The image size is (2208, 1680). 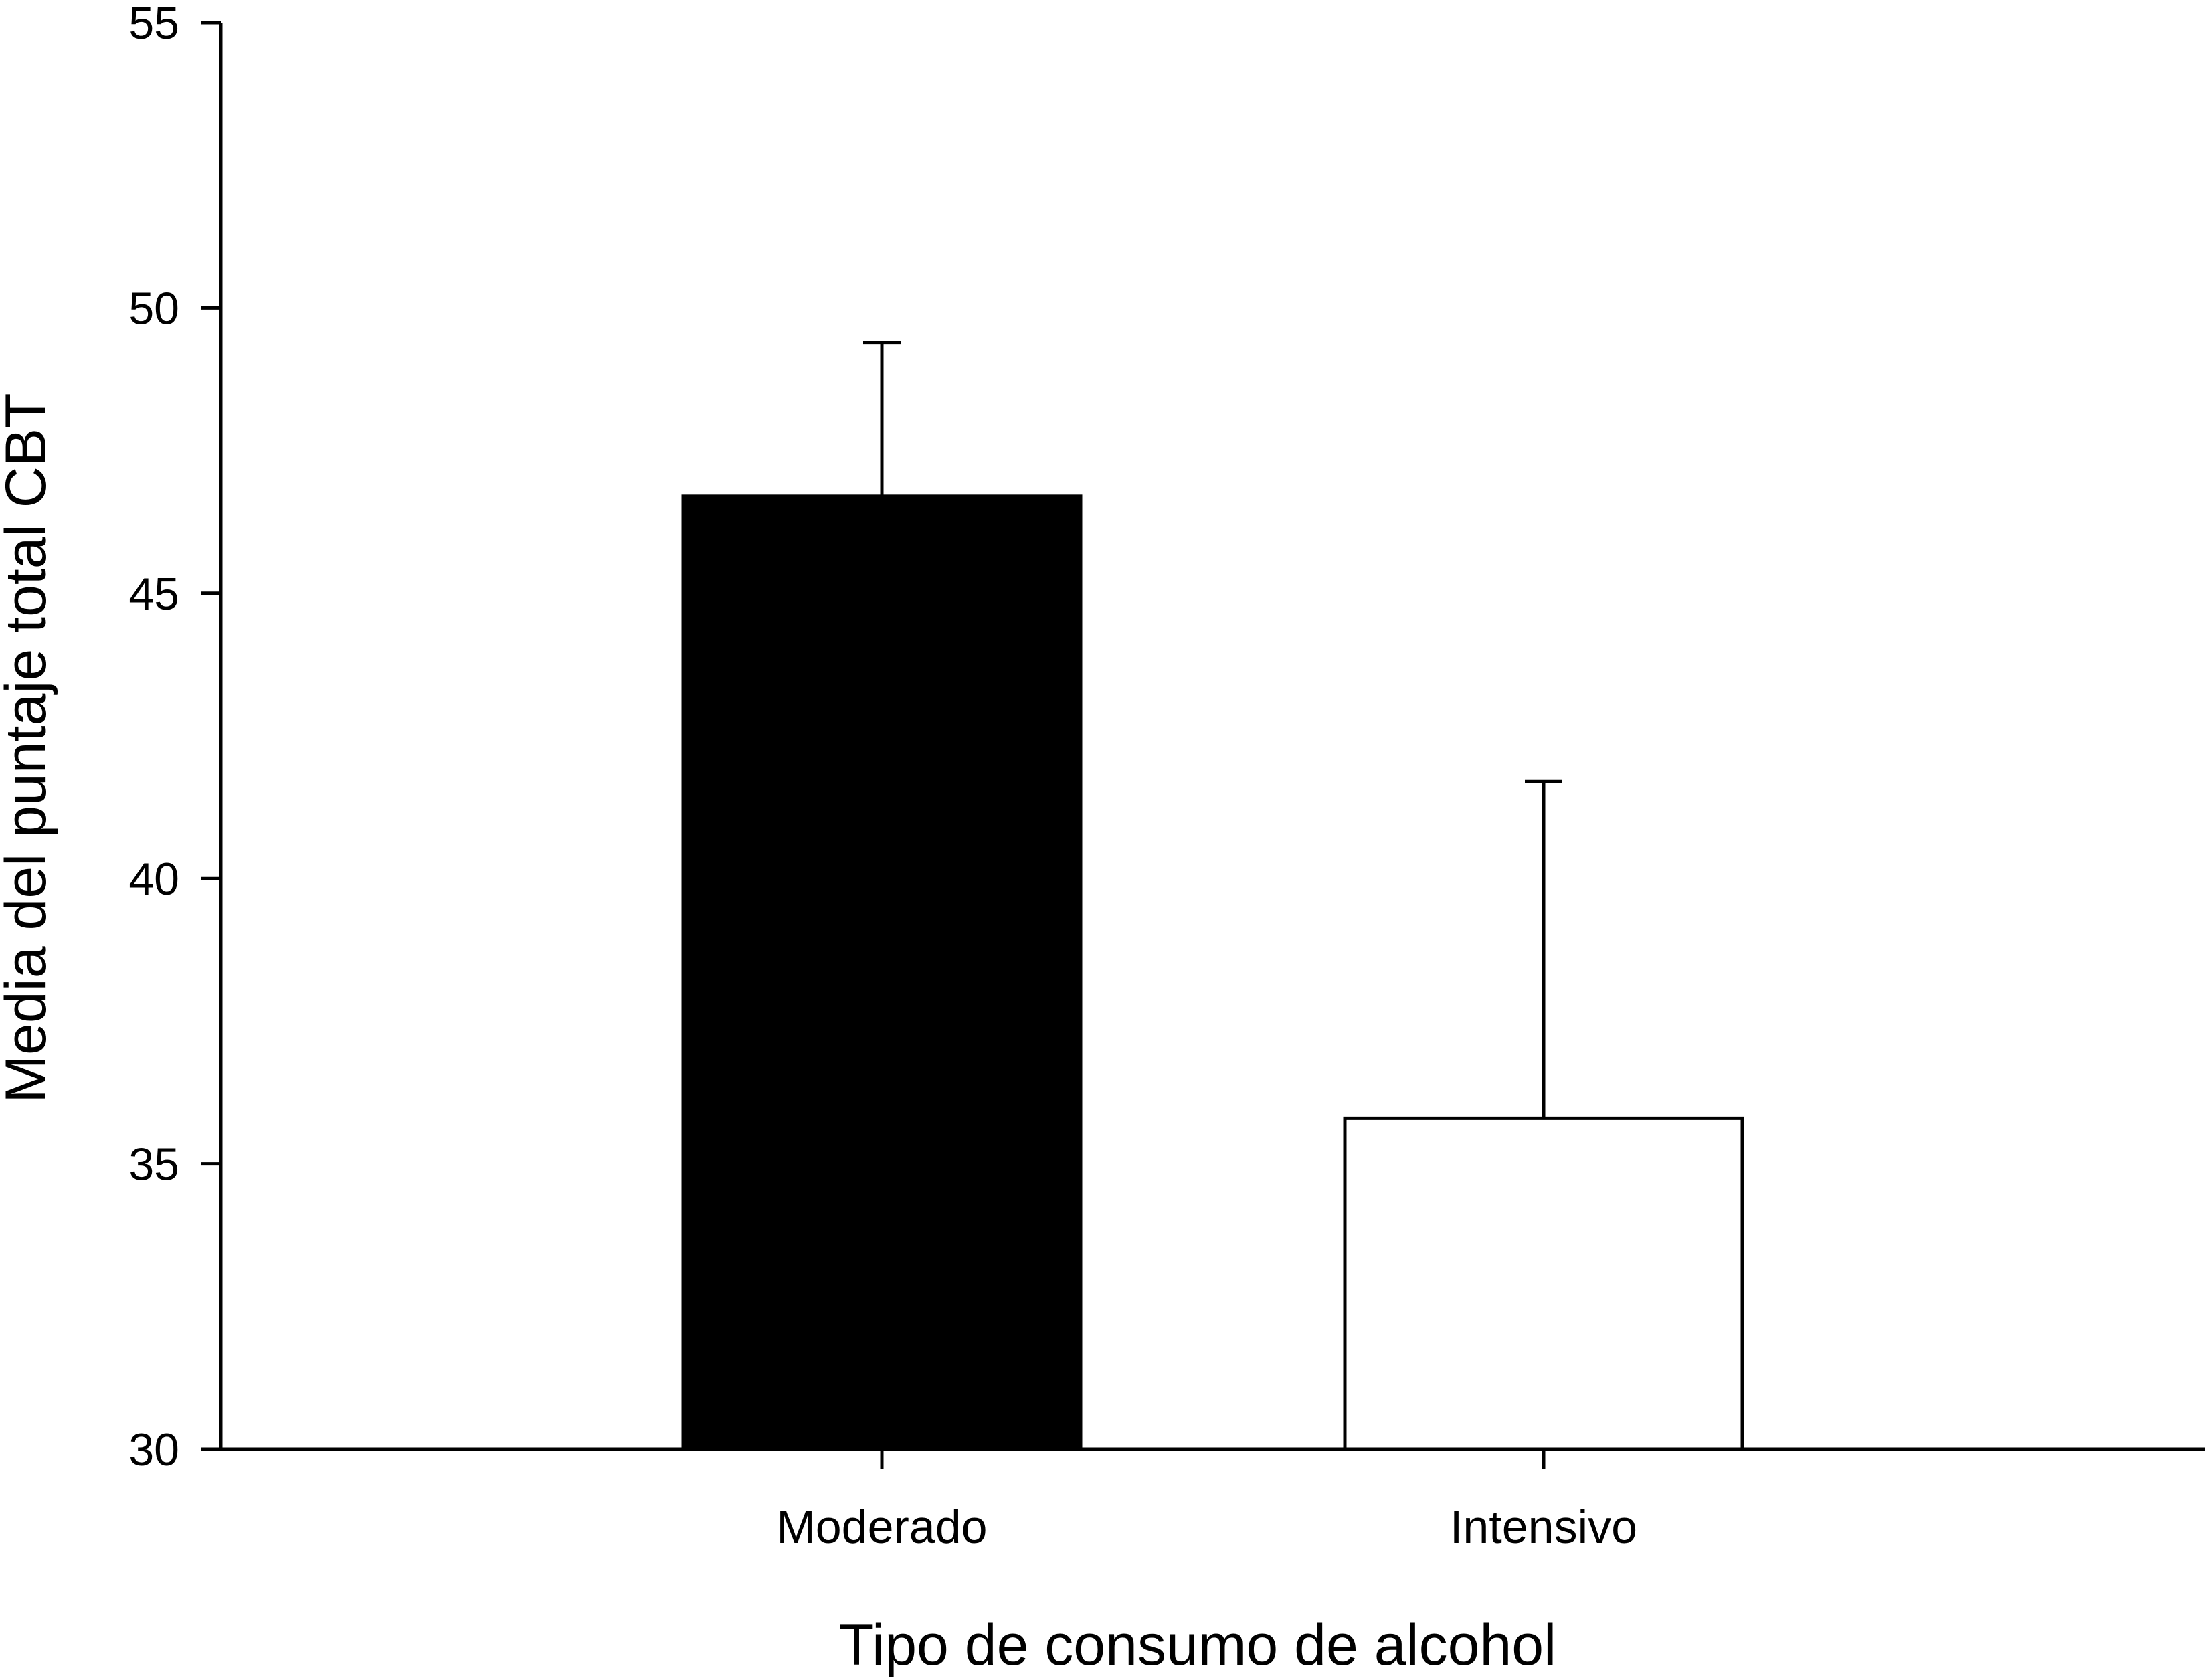 I want to click on y-tick-label: 30, so click(x=153, y=1449).